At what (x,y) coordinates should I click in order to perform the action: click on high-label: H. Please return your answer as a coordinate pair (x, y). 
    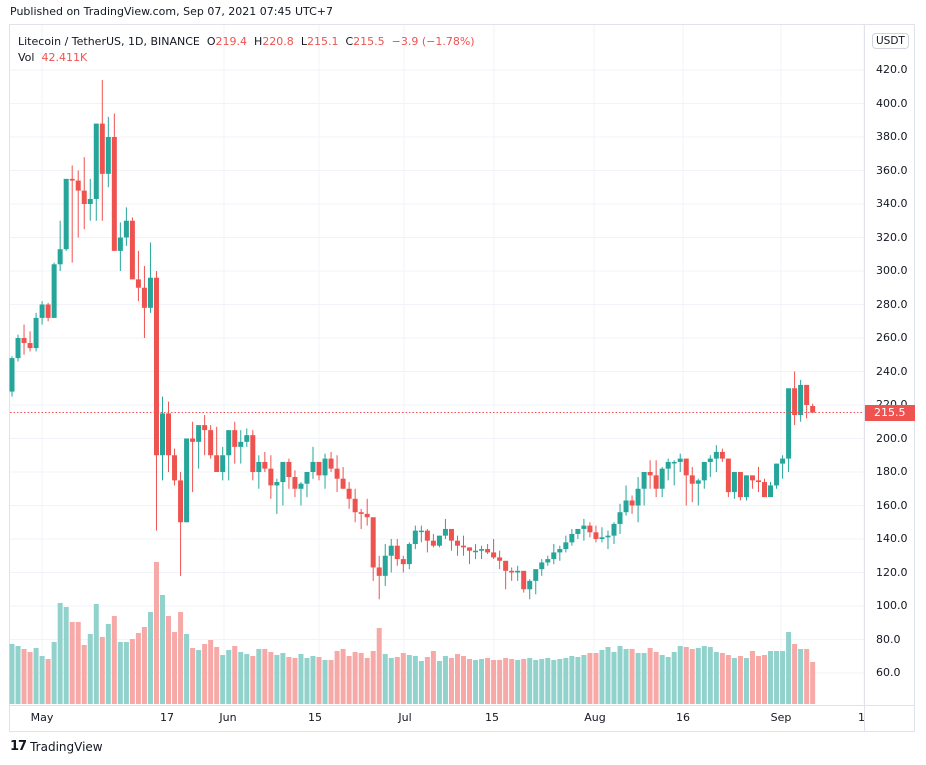
    Looking at the image, I should click on (258, 41).